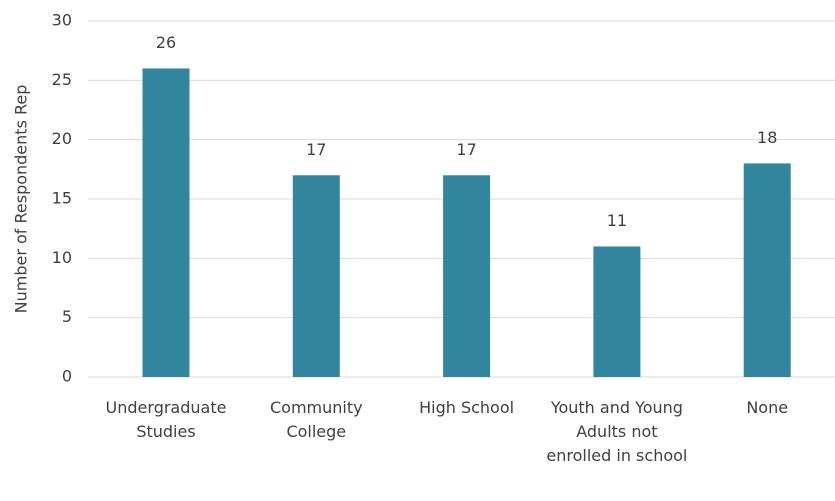 The width and height of the screenshot is (835, 501). I want to click on data-label: 18, so click(767, 137).